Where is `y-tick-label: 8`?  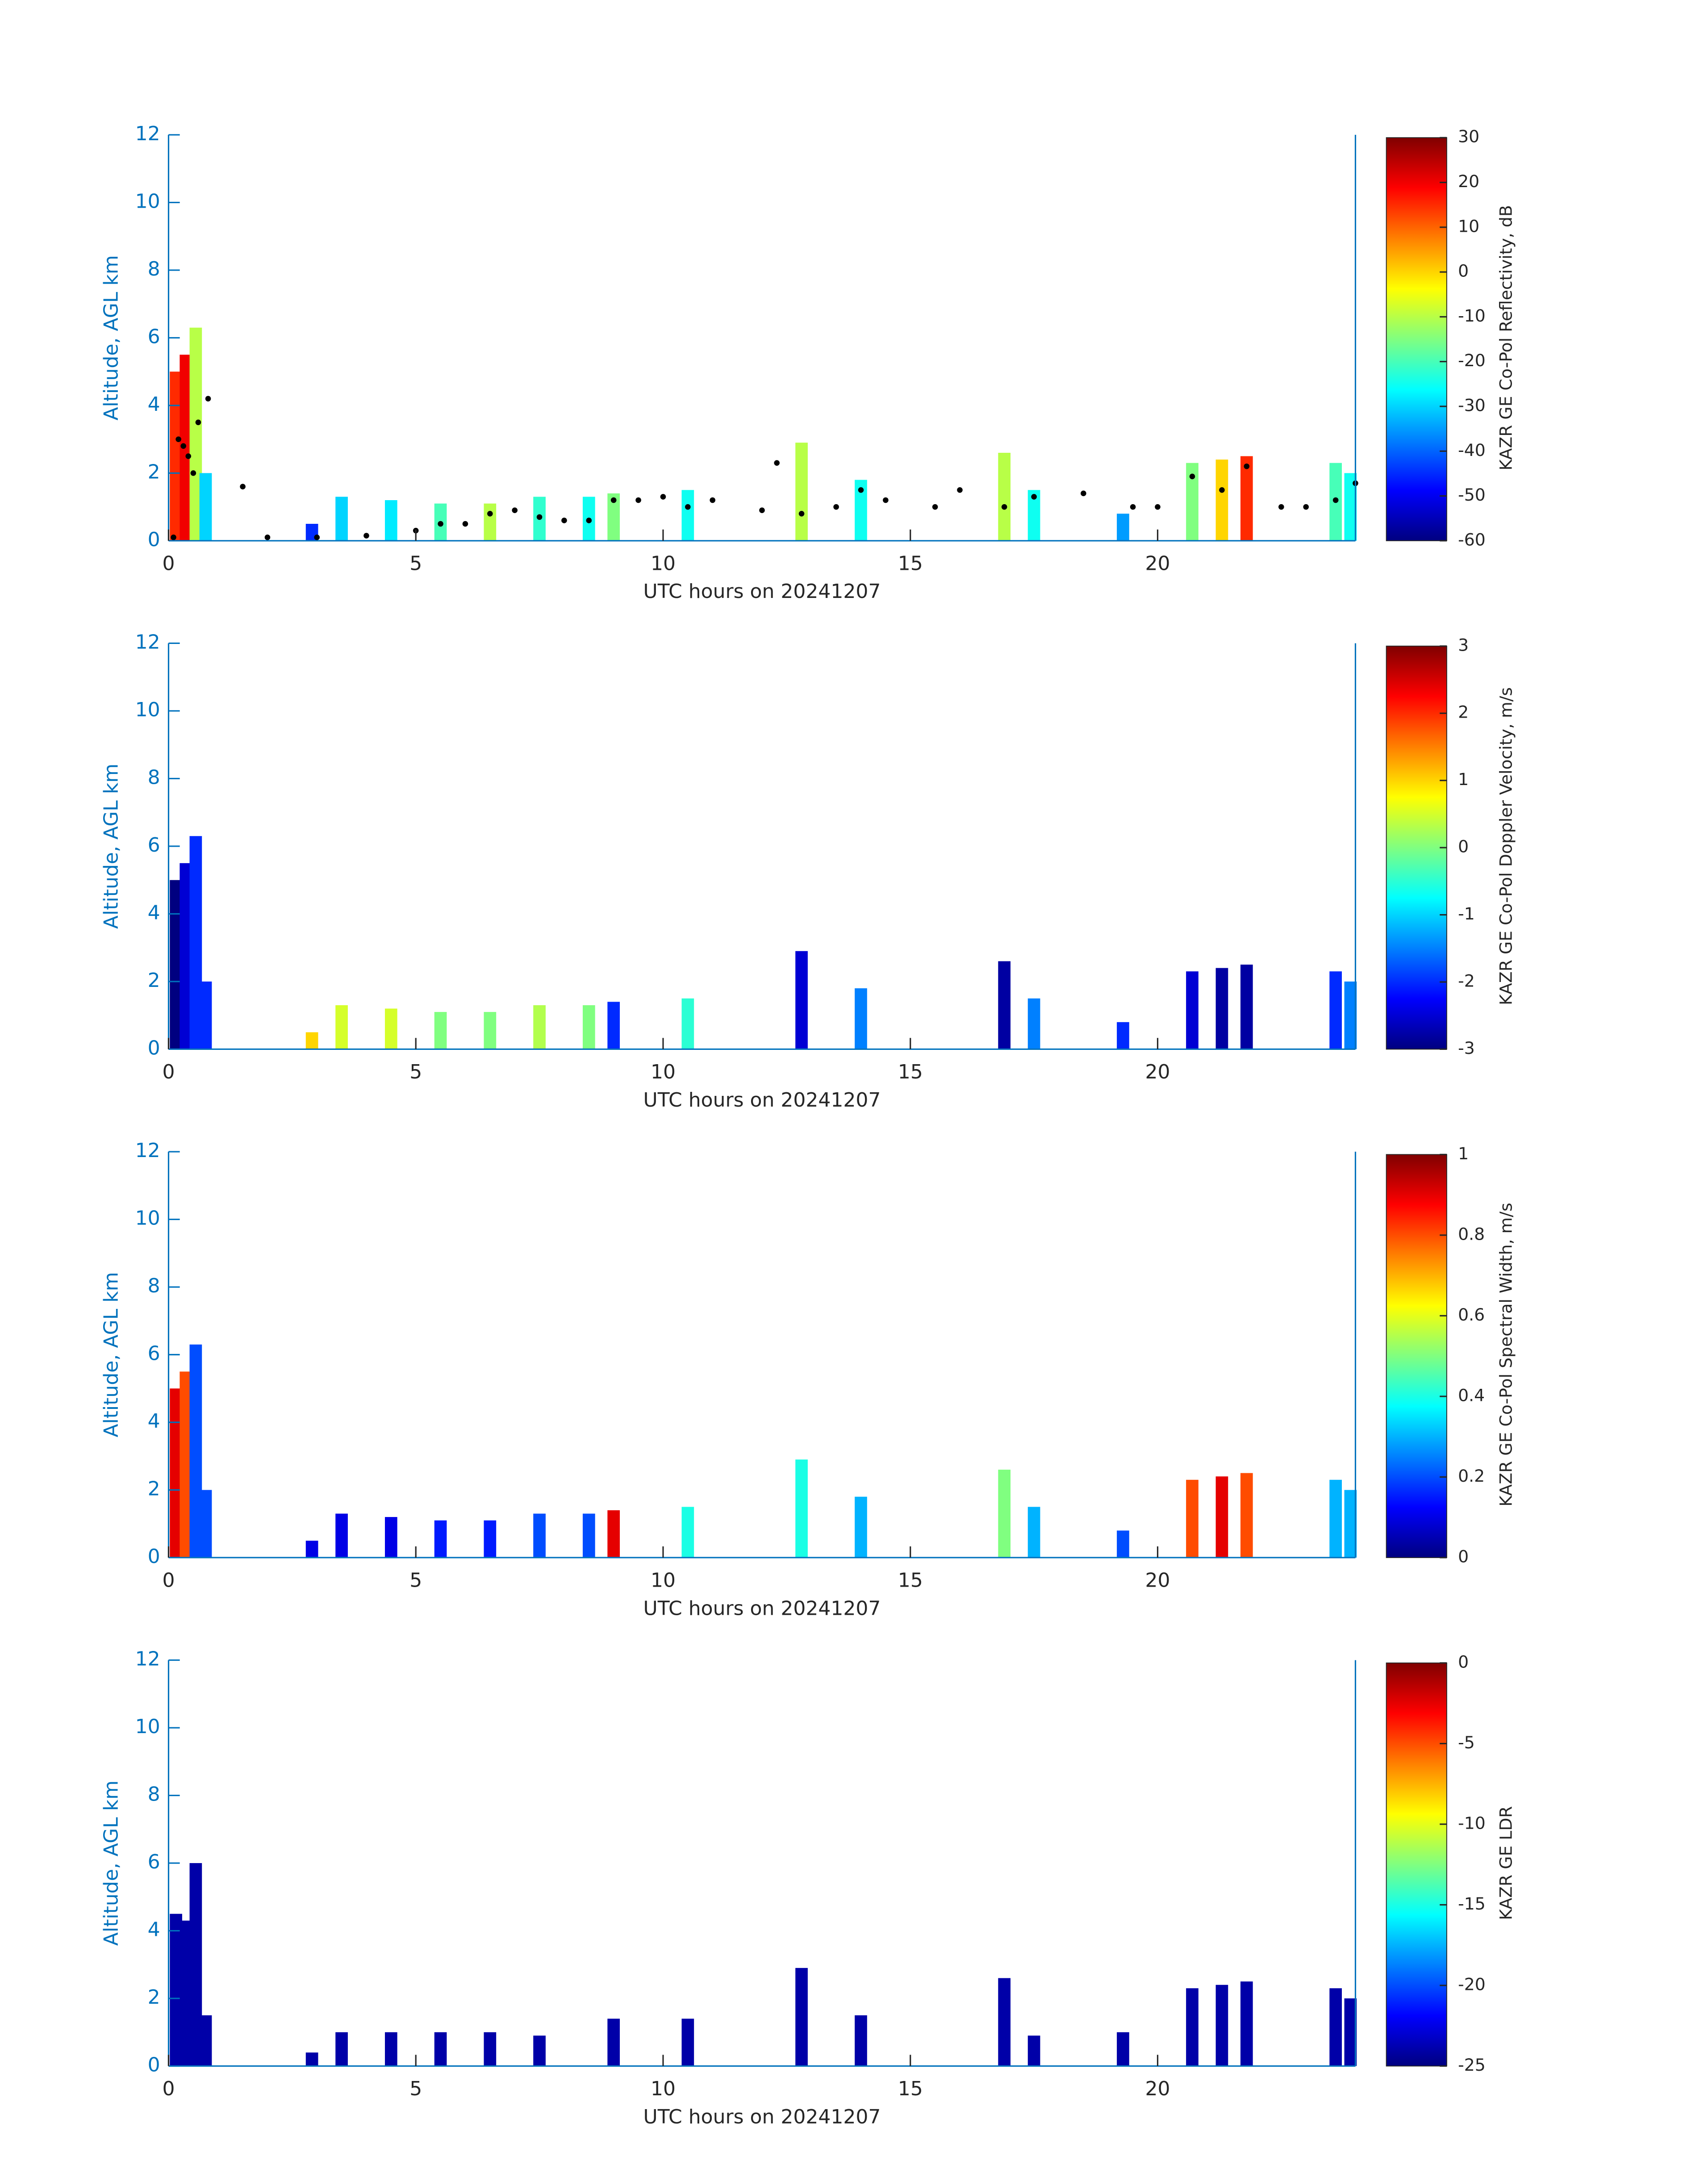
y-tick-label: 8 is located at coordinates (154, 1285).